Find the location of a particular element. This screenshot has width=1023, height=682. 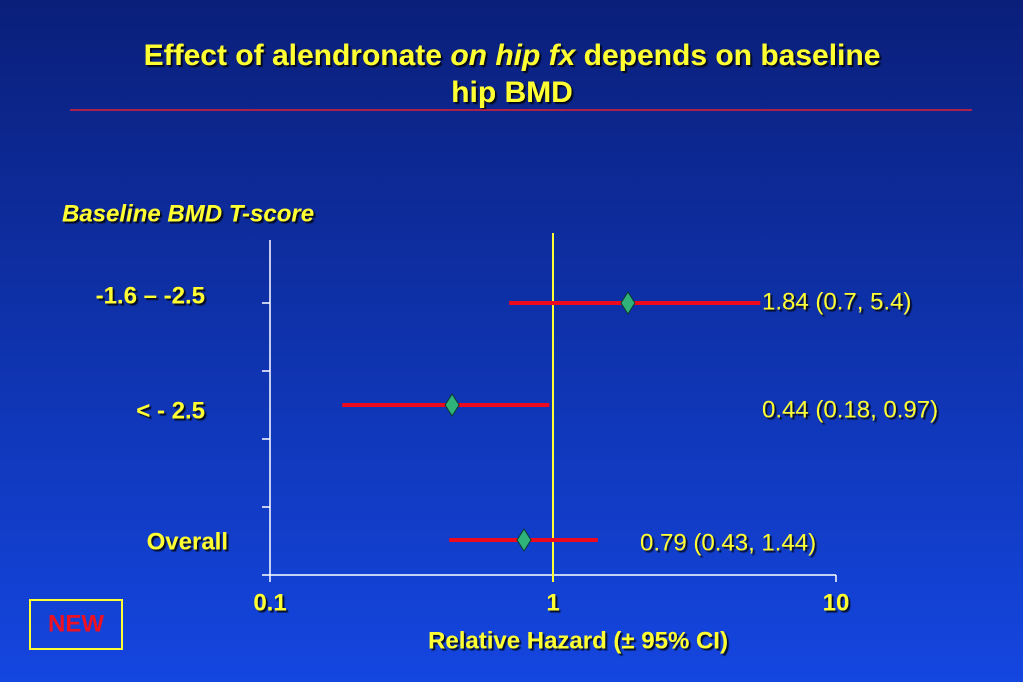

chart-title: hip BMD is located at coordinates (512, 92).